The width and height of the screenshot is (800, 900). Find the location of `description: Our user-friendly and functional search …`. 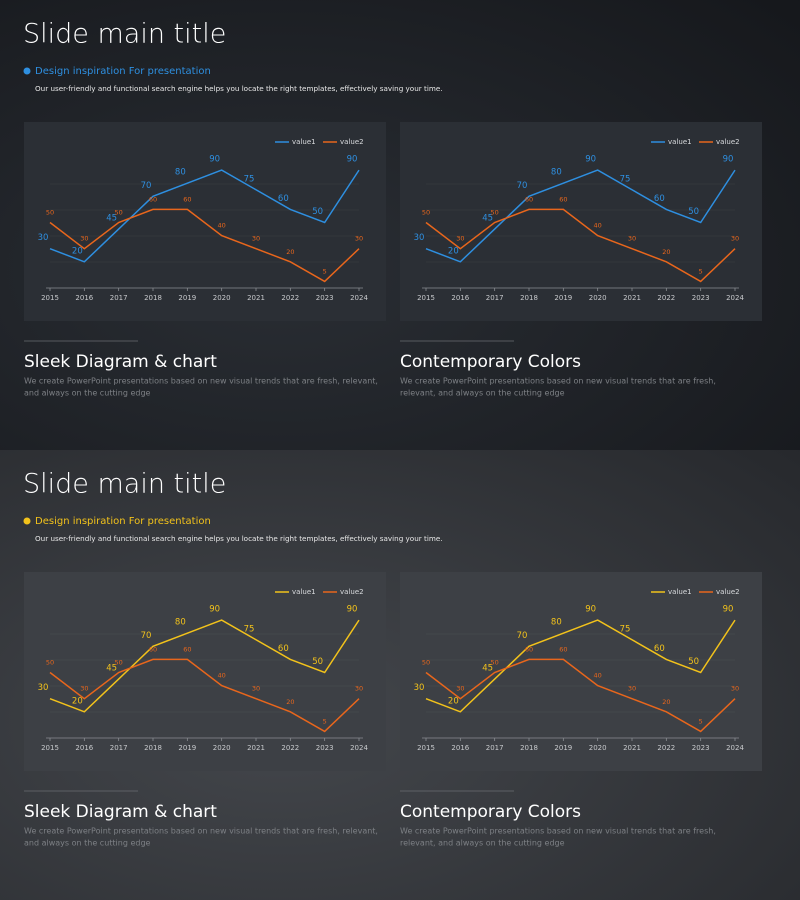

description: Our user-friendly and functional search … is located at coordinates (239, 88).